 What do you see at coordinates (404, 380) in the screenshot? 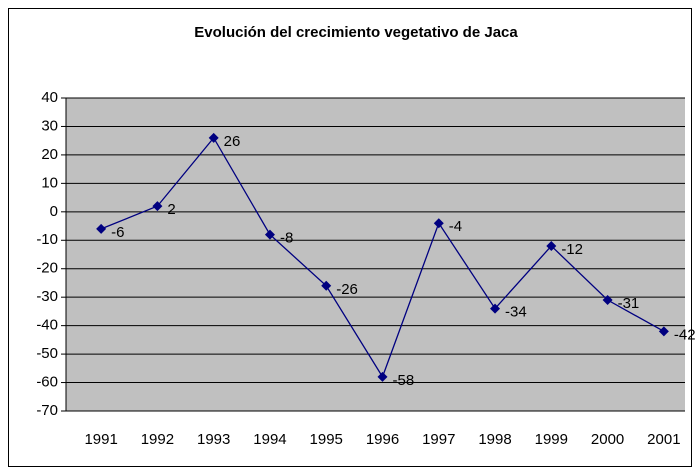
I see `data-label: -58` at bounding box center [404, 380].